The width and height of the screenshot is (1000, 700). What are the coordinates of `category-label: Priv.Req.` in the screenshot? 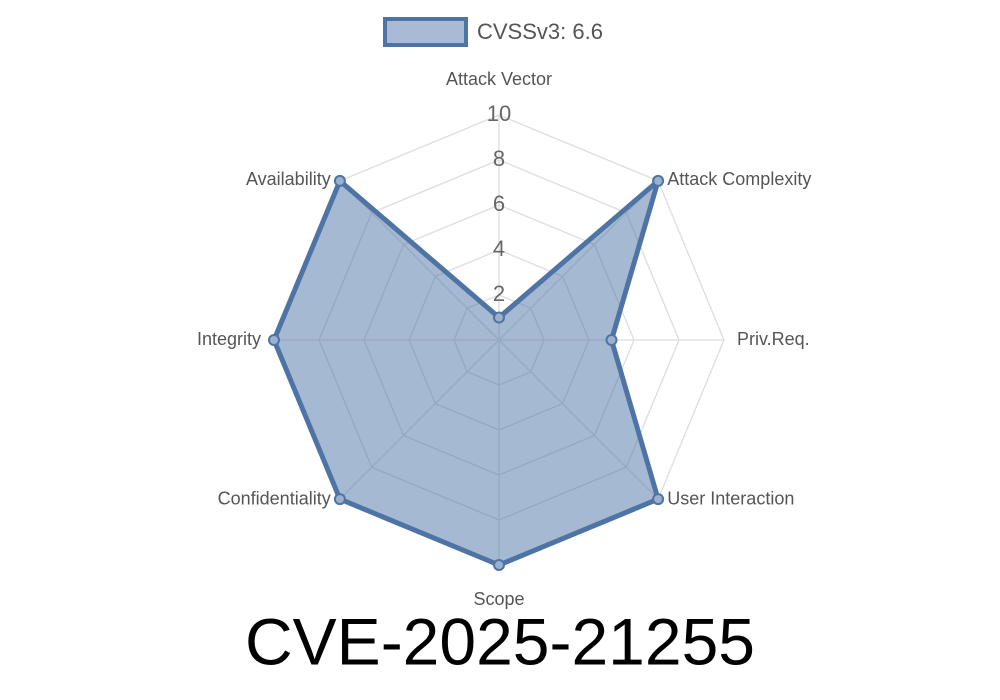 It's located at (773, 339).